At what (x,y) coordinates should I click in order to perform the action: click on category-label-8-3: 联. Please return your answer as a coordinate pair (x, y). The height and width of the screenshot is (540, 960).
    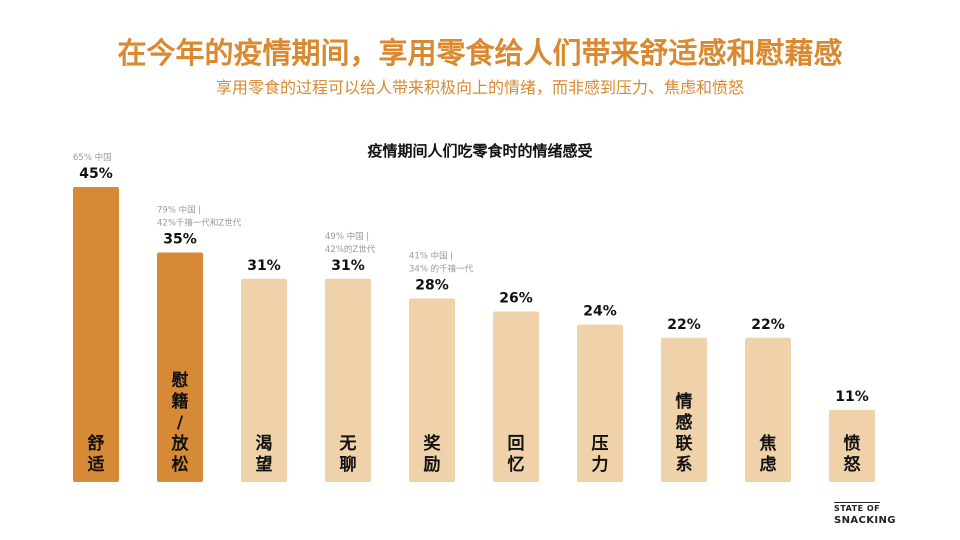
    Looking at the image, I should click on (684, 444).